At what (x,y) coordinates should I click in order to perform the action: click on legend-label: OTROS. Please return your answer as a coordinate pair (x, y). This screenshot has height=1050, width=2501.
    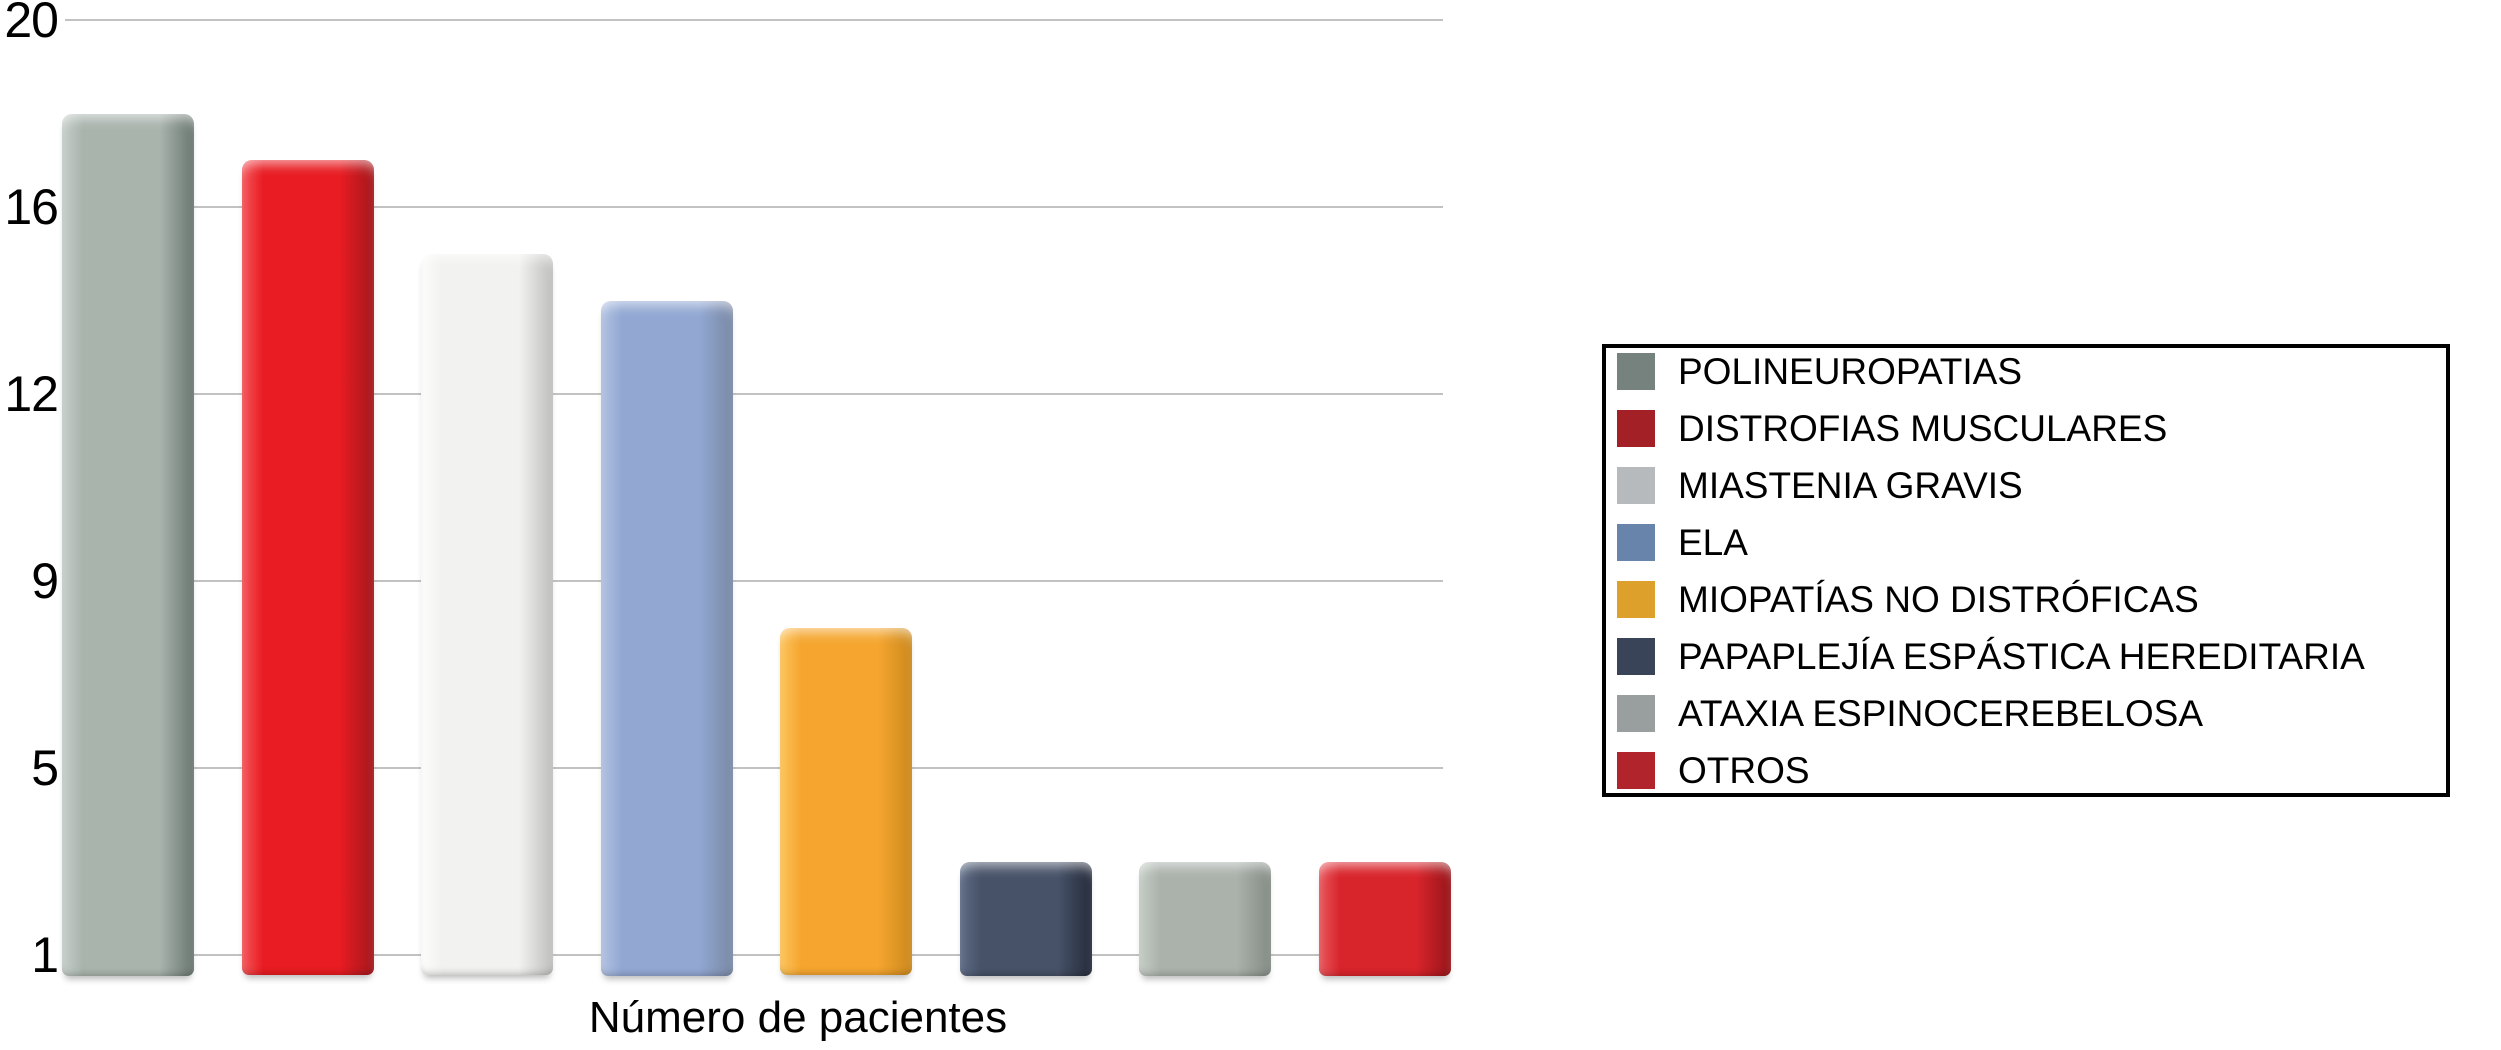
    Looking at the image, I should click on (1744, 770).